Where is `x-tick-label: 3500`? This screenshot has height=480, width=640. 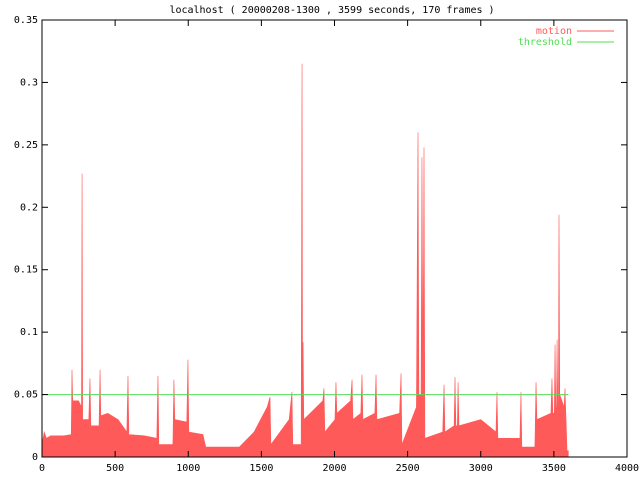
x-tick-label: 3500 is located at coordinates (554, 468).